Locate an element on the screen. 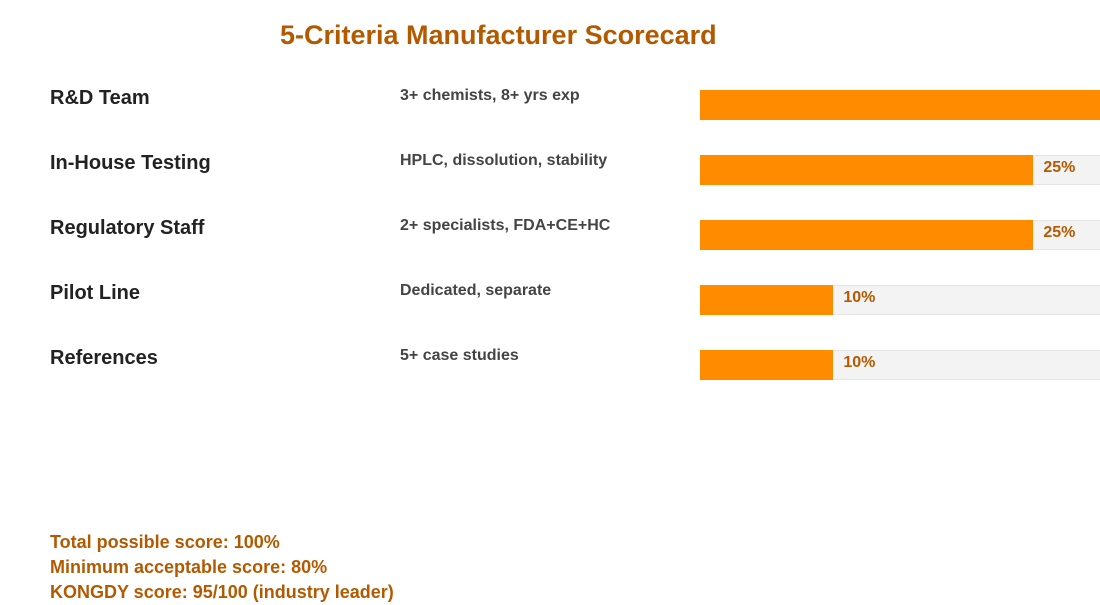 The height and width of the screenshot is (605, 1100). criterion-description: 2+ specialists, FDA+CE+HC is located at coordinates (505, 225).